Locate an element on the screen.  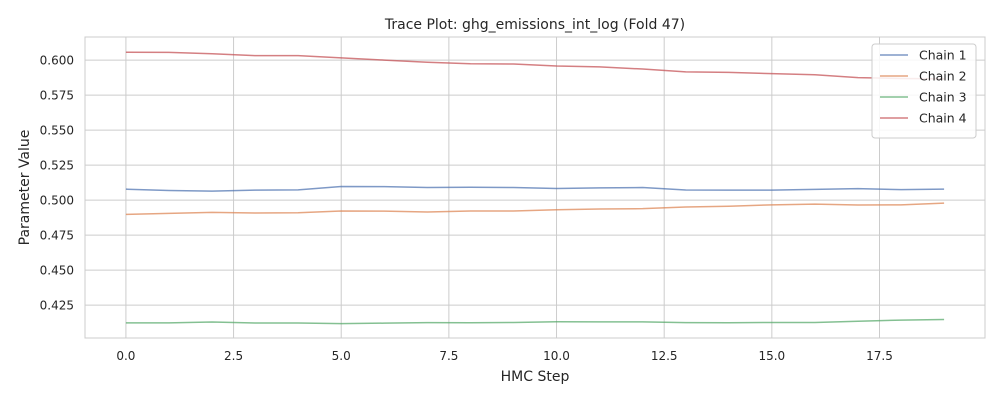
legend-entry: Chain 4 is located at coordinates (943, 118).